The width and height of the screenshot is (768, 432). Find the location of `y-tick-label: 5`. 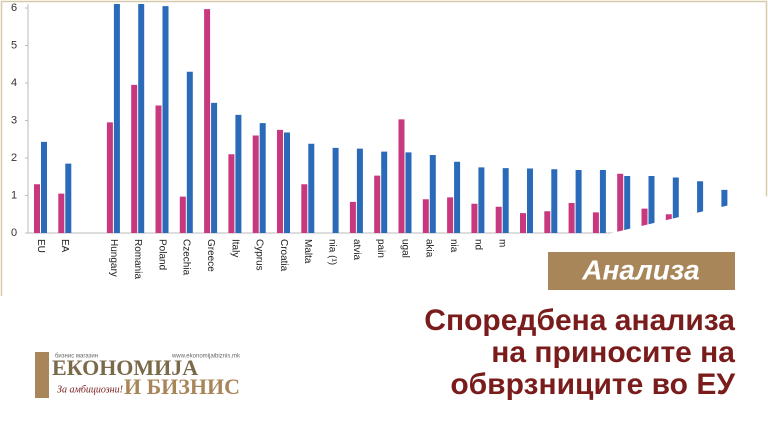

y-tick-label: 5 is located at coordinates (14, 45).